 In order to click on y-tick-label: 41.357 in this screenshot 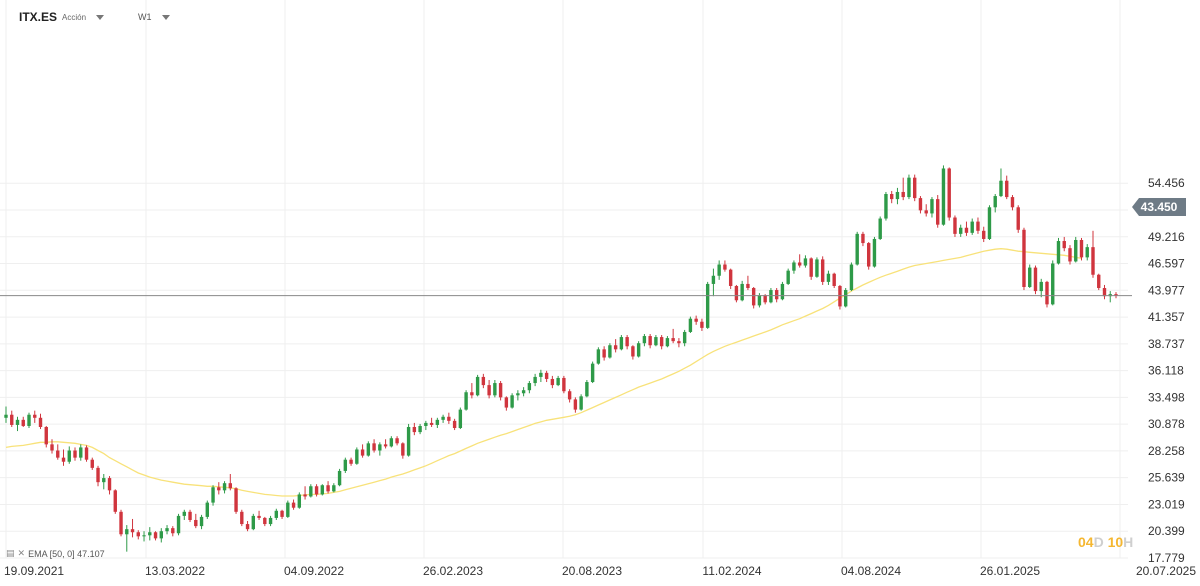, I will do `click(1166, 317)`.